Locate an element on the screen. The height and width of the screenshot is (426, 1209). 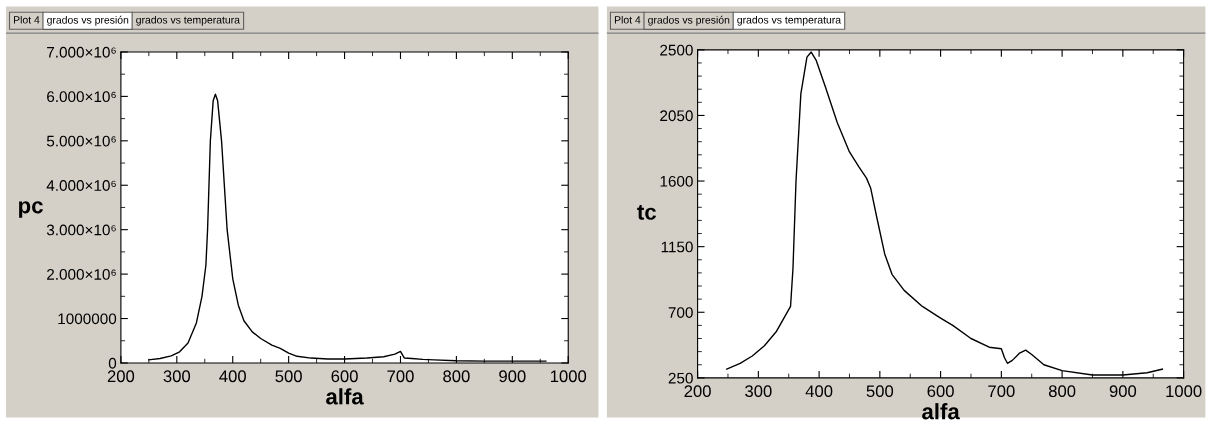
y-axis-title: pc is located at coordinates (31, 209).